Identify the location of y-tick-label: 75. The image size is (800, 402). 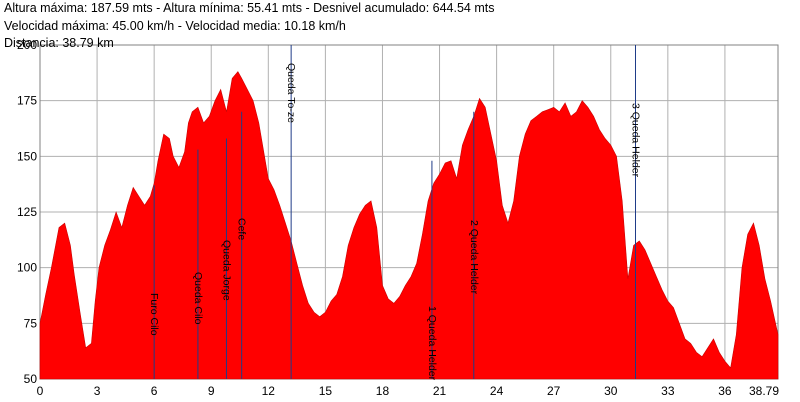
(31, 323).